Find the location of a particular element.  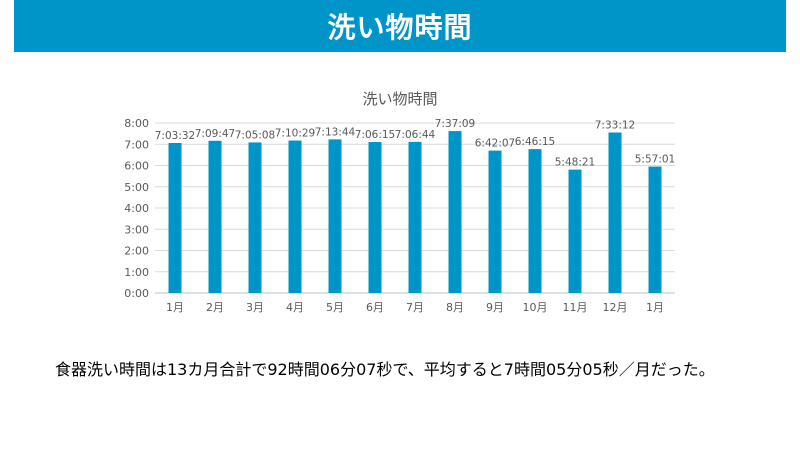

x-tick-label: 6月 is located at coordinates (375, 307).